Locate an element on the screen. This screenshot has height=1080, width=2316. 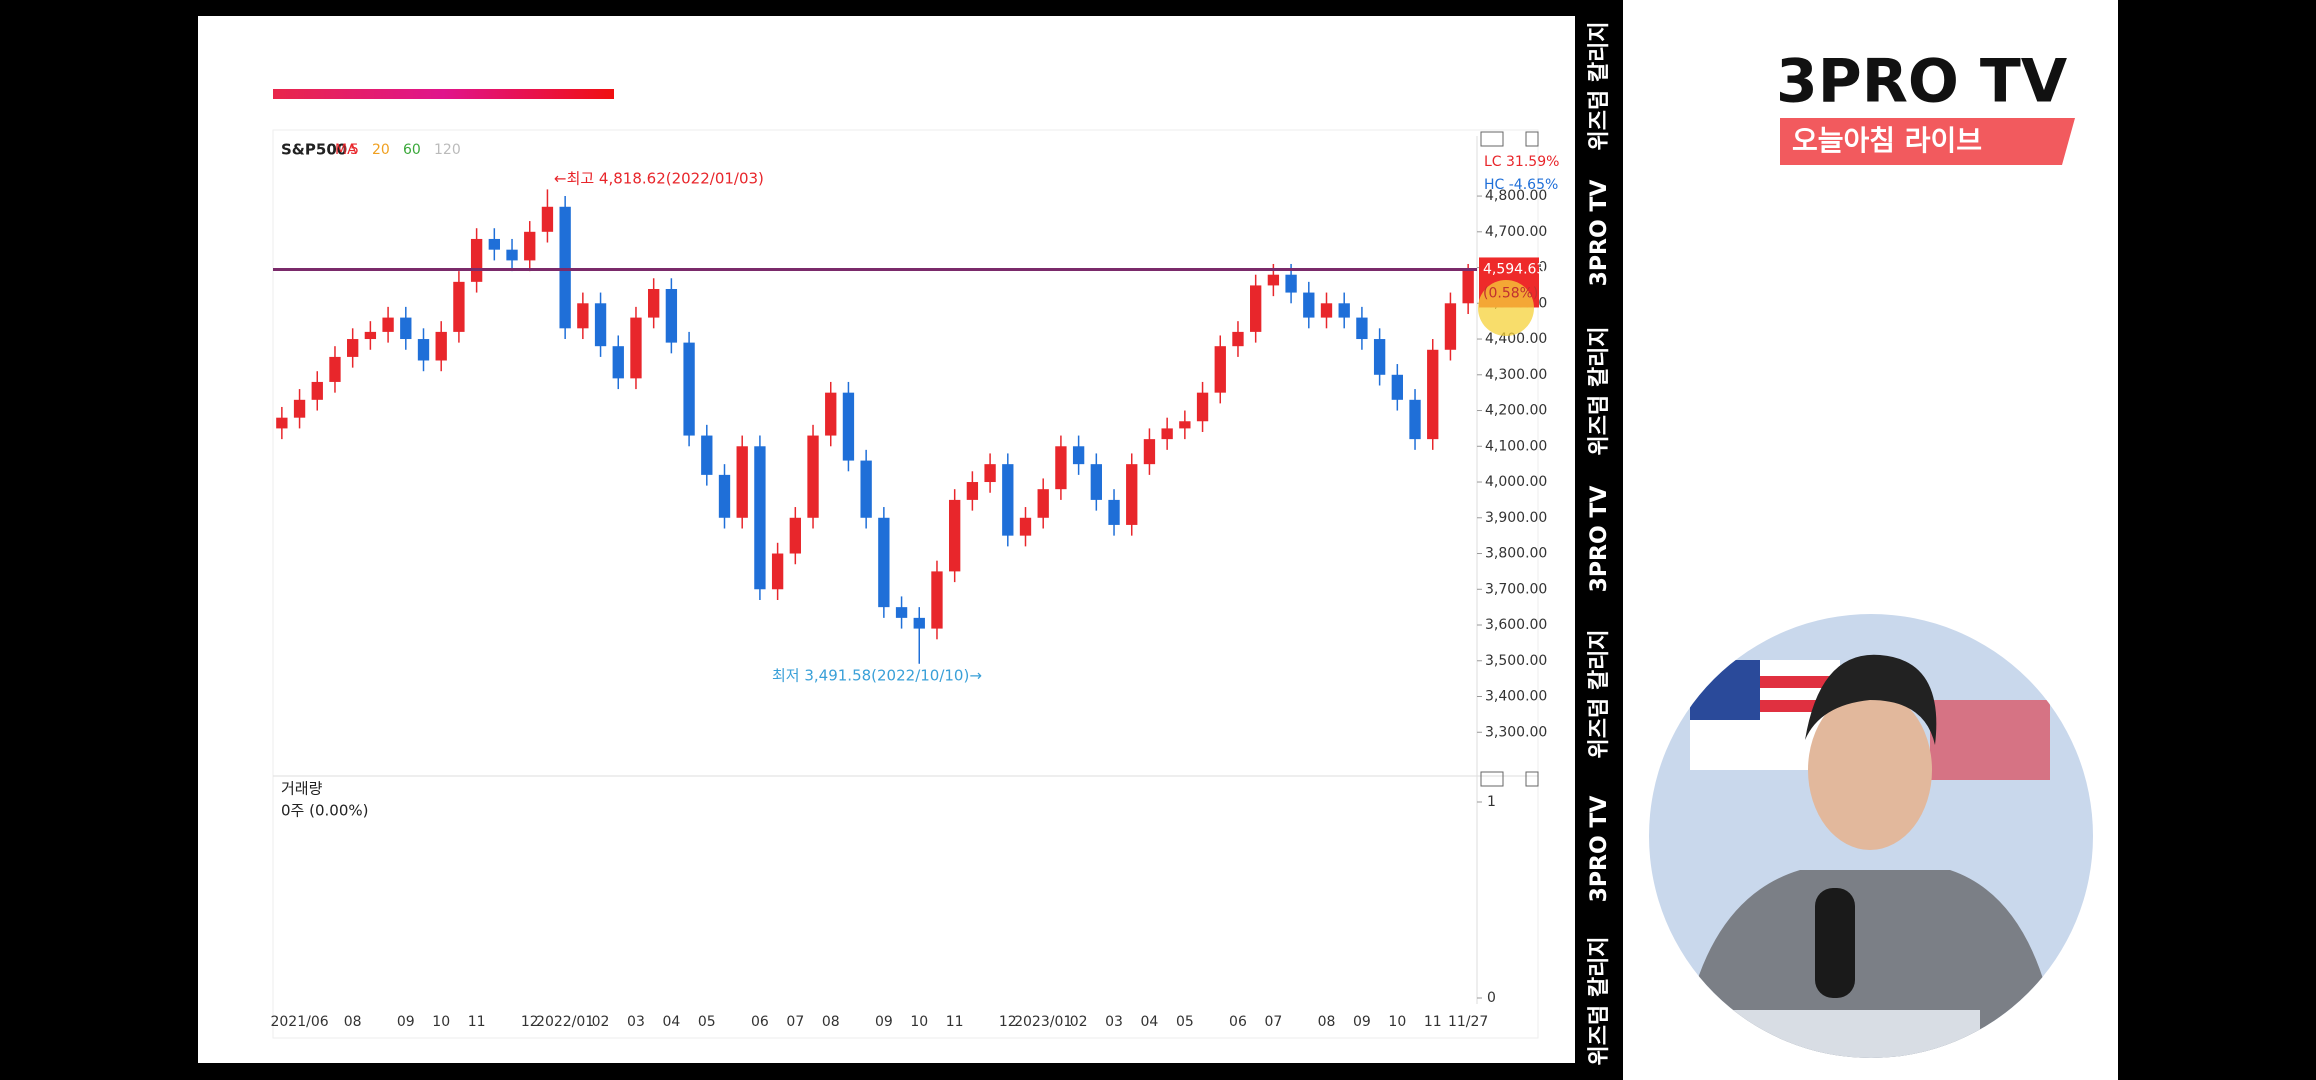
y-tick-label: 4,800.00 is located at coordinates (1516, 196).